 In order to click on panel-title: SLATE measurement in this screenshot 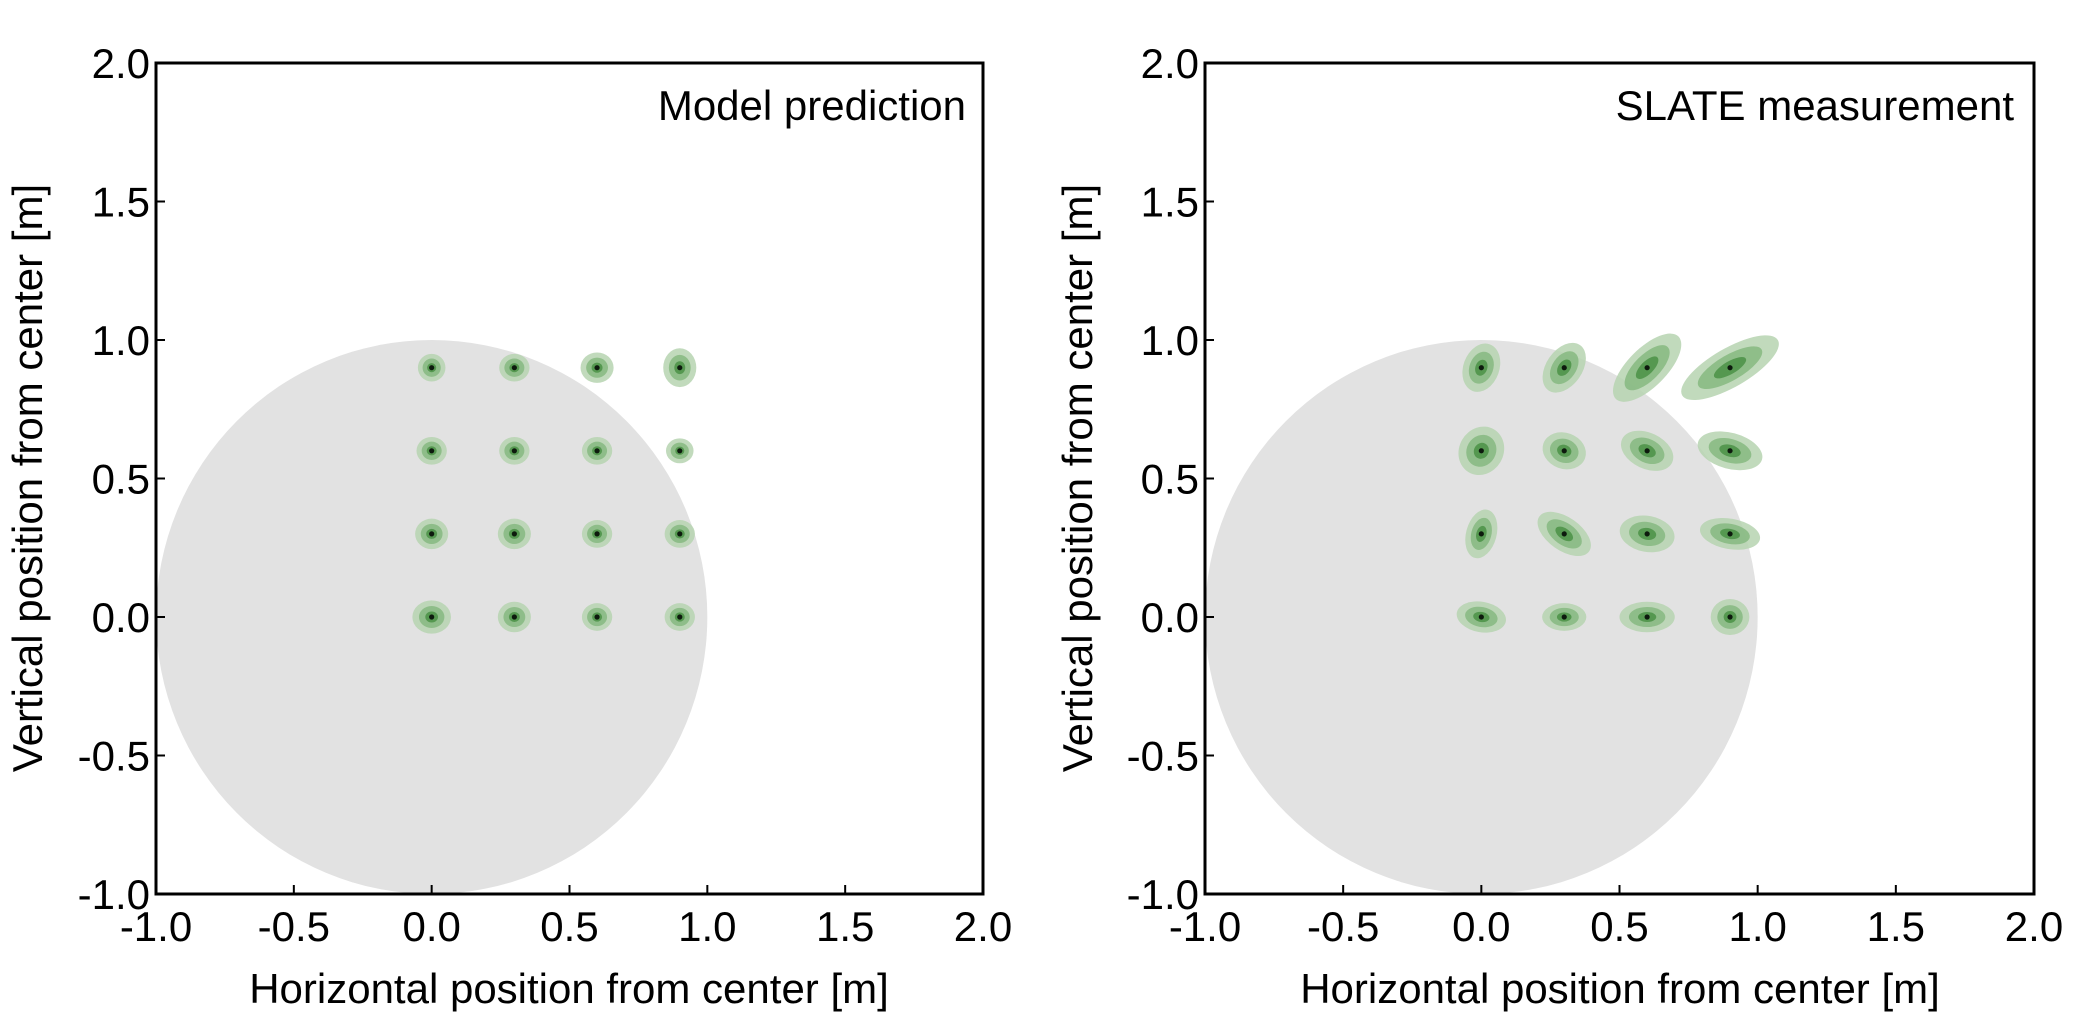, I will do `click(1815, 105)`.